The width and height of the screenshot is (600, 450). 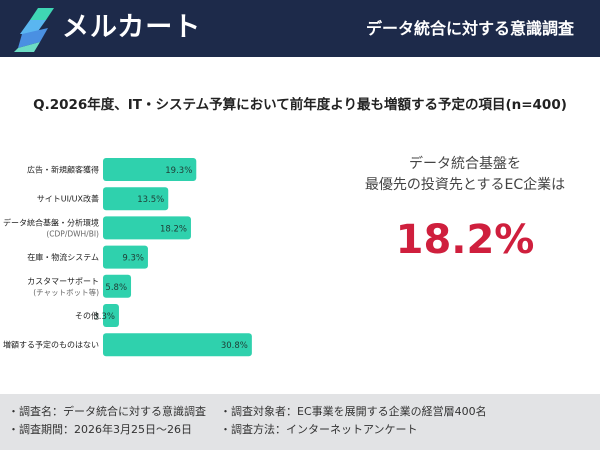 I want to click on bar-value-label: 19.3%, so click(x=178, y=171).